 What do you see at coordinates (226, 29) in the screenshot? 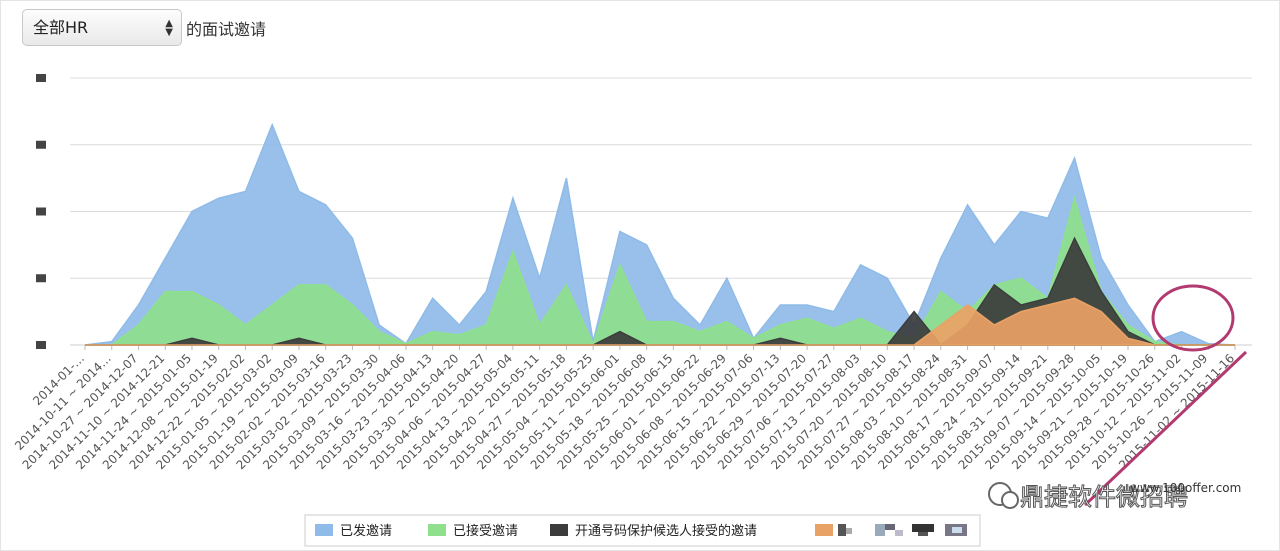
I see `header-label: 的面试邀请` at bounding box center [226, 29].